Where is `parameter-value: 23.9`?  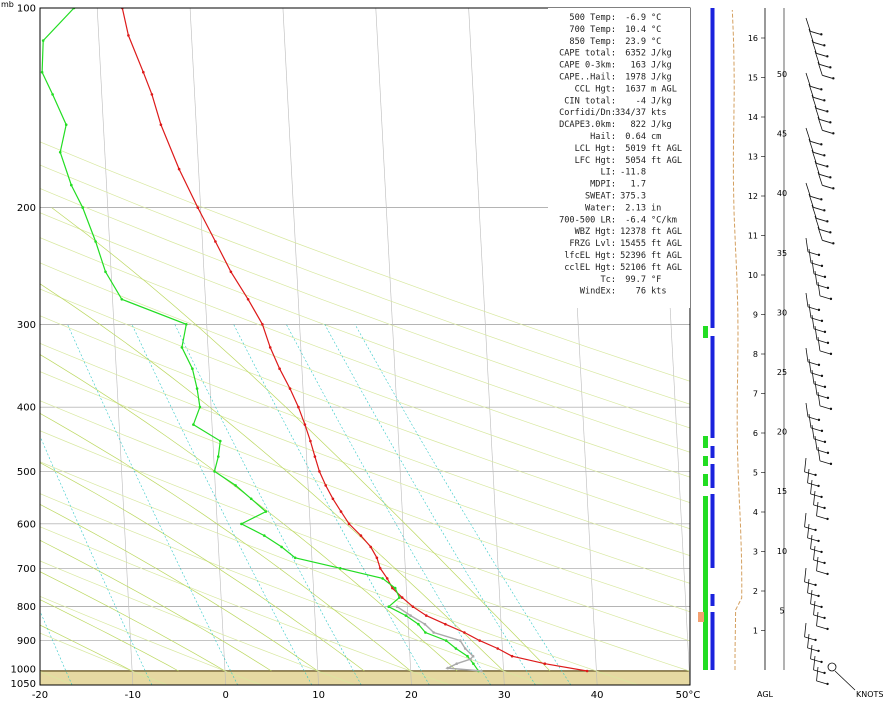 parameter-value: 23.9 is located at coordinates (635, 42).